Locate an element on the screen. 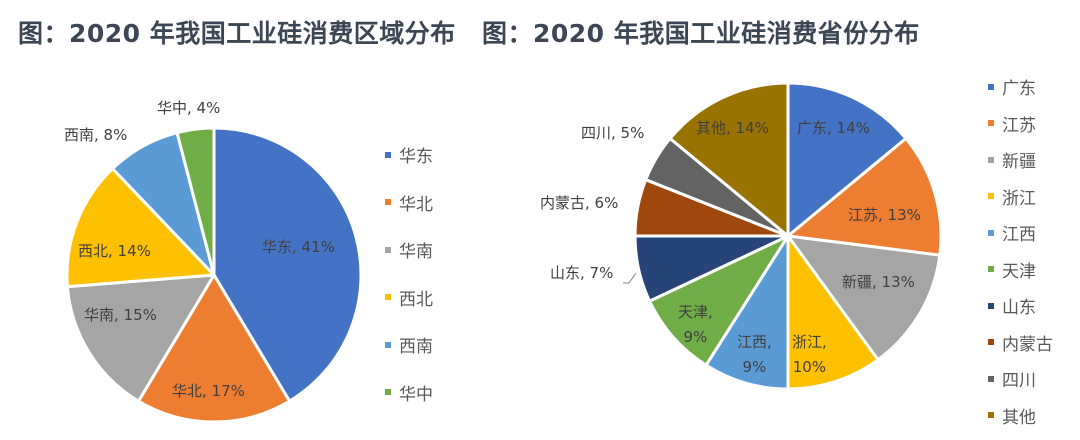 This screenshot has width=1080, height=440. data-label-zhejiang-value: 10% is located at coordinates (809, 367).